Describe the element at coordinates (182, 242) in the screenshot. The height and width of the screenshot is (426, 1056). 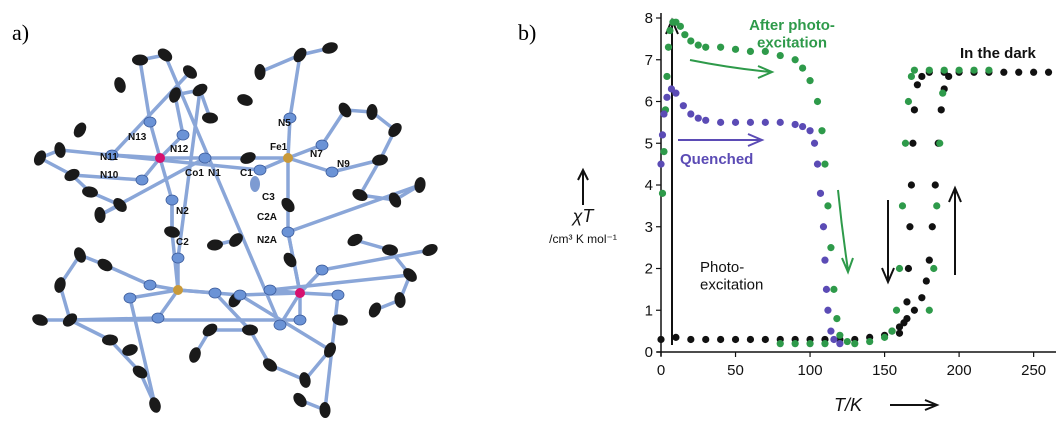
I see `atom-label: C2` at that location.